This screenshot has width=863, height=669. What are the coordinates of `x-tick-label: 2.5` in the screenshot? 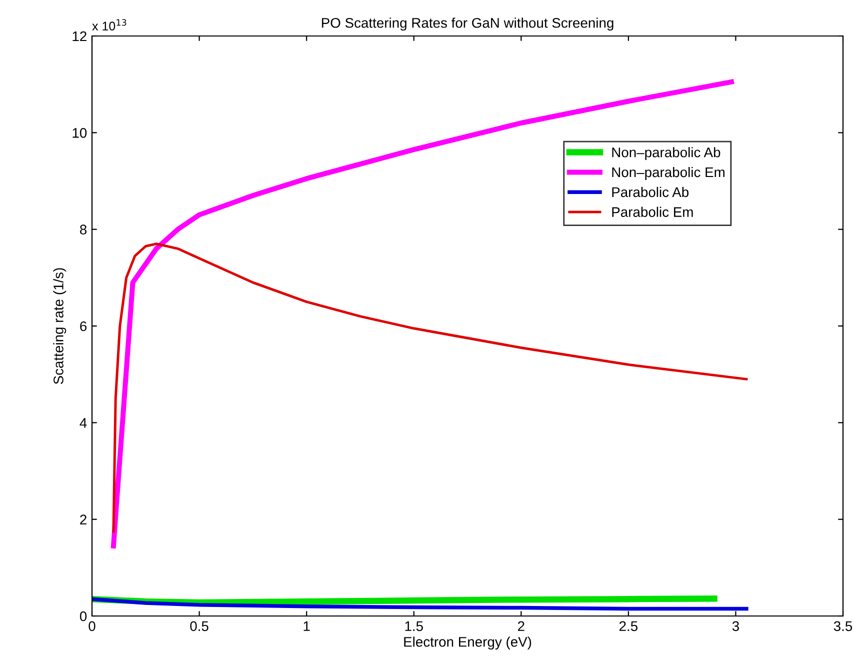 It's located at (628, 626).